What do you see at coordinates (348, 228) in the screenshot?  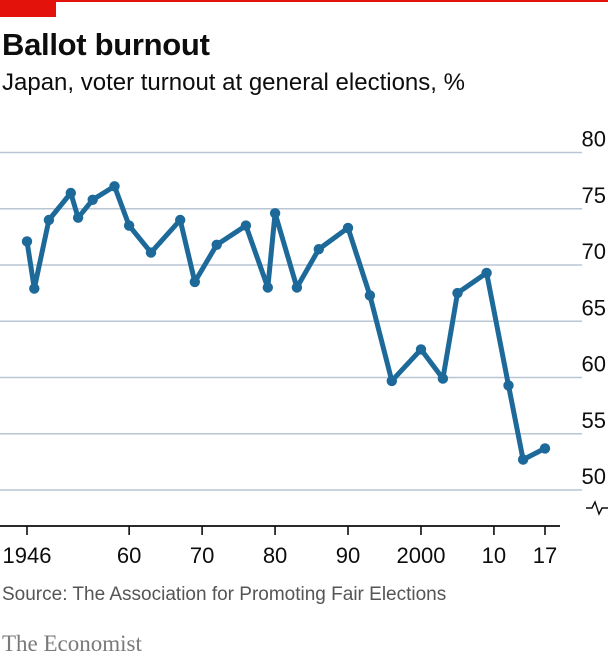 I see `data-point-1990` at bounding box center [348, 228].